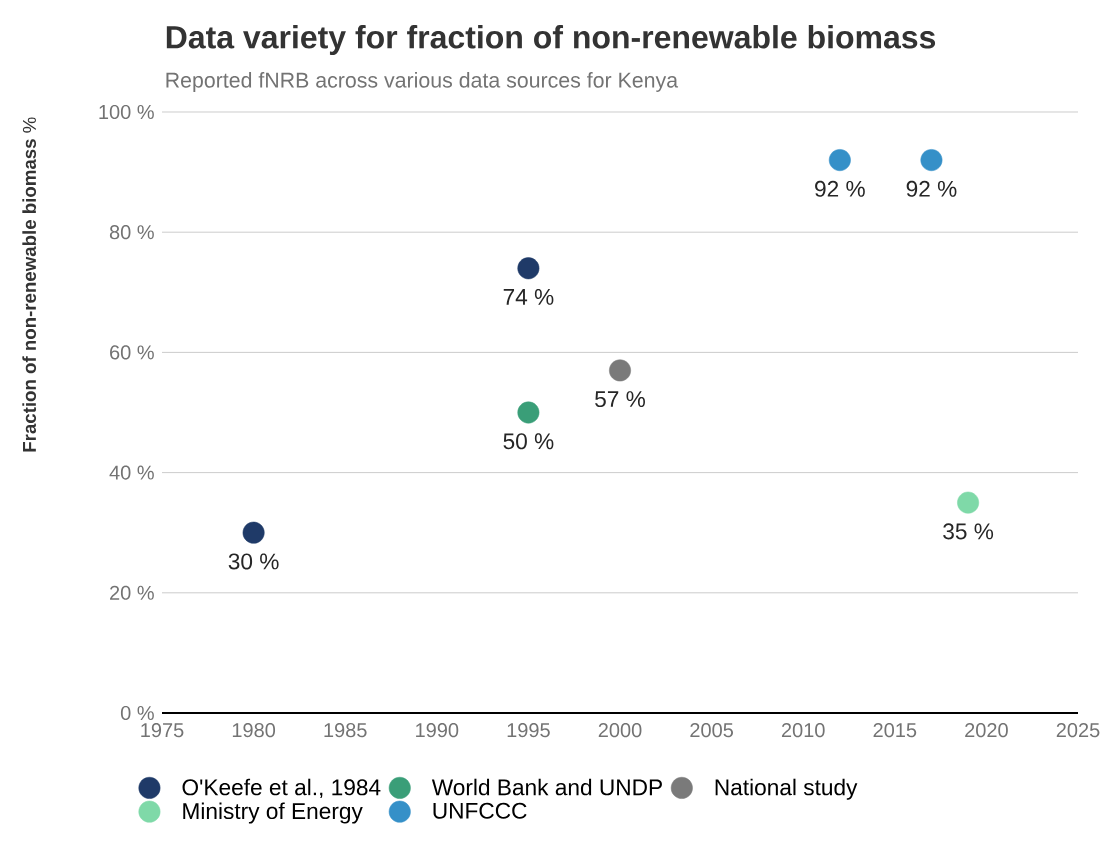 The image size is (1107, 858). What do you see at coordinates (281, 788) in the screenshot?
I see `legend-label: O'Keefe et al., 1984` at bounding box center [281, 788].